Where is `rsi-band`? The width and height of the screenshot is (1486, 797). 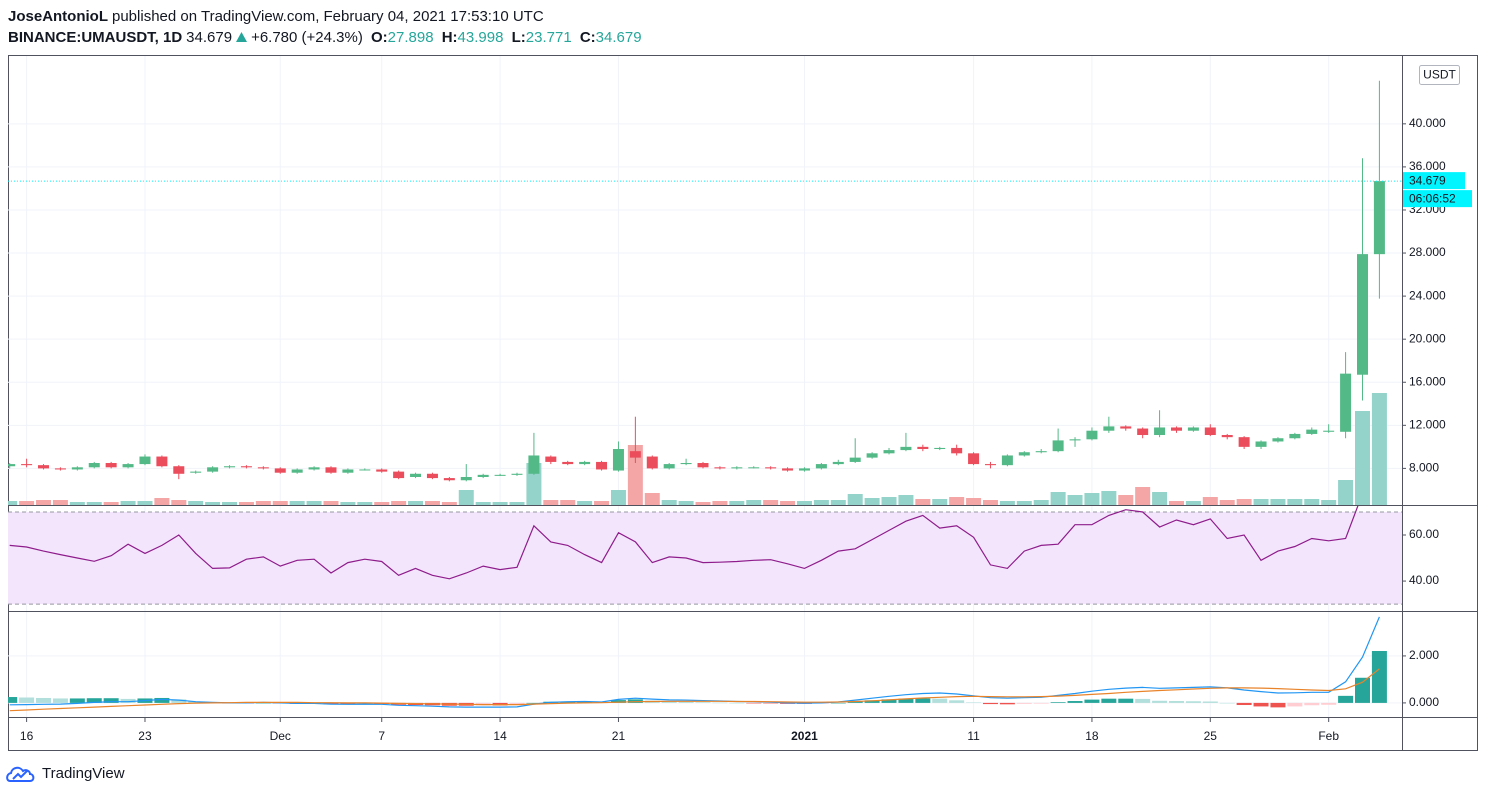 rsi-band is located at coordinates (705, 558).